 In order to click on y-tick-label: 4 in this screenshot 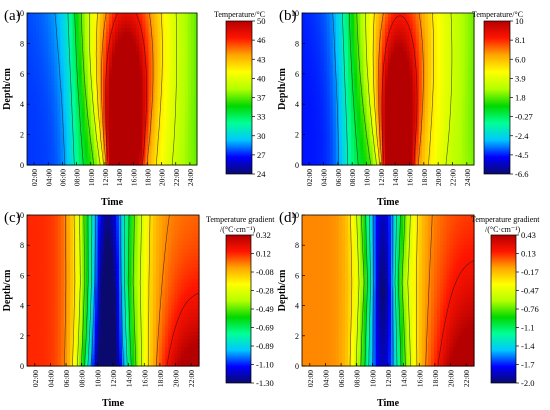, I will do `click(297, 104)`.